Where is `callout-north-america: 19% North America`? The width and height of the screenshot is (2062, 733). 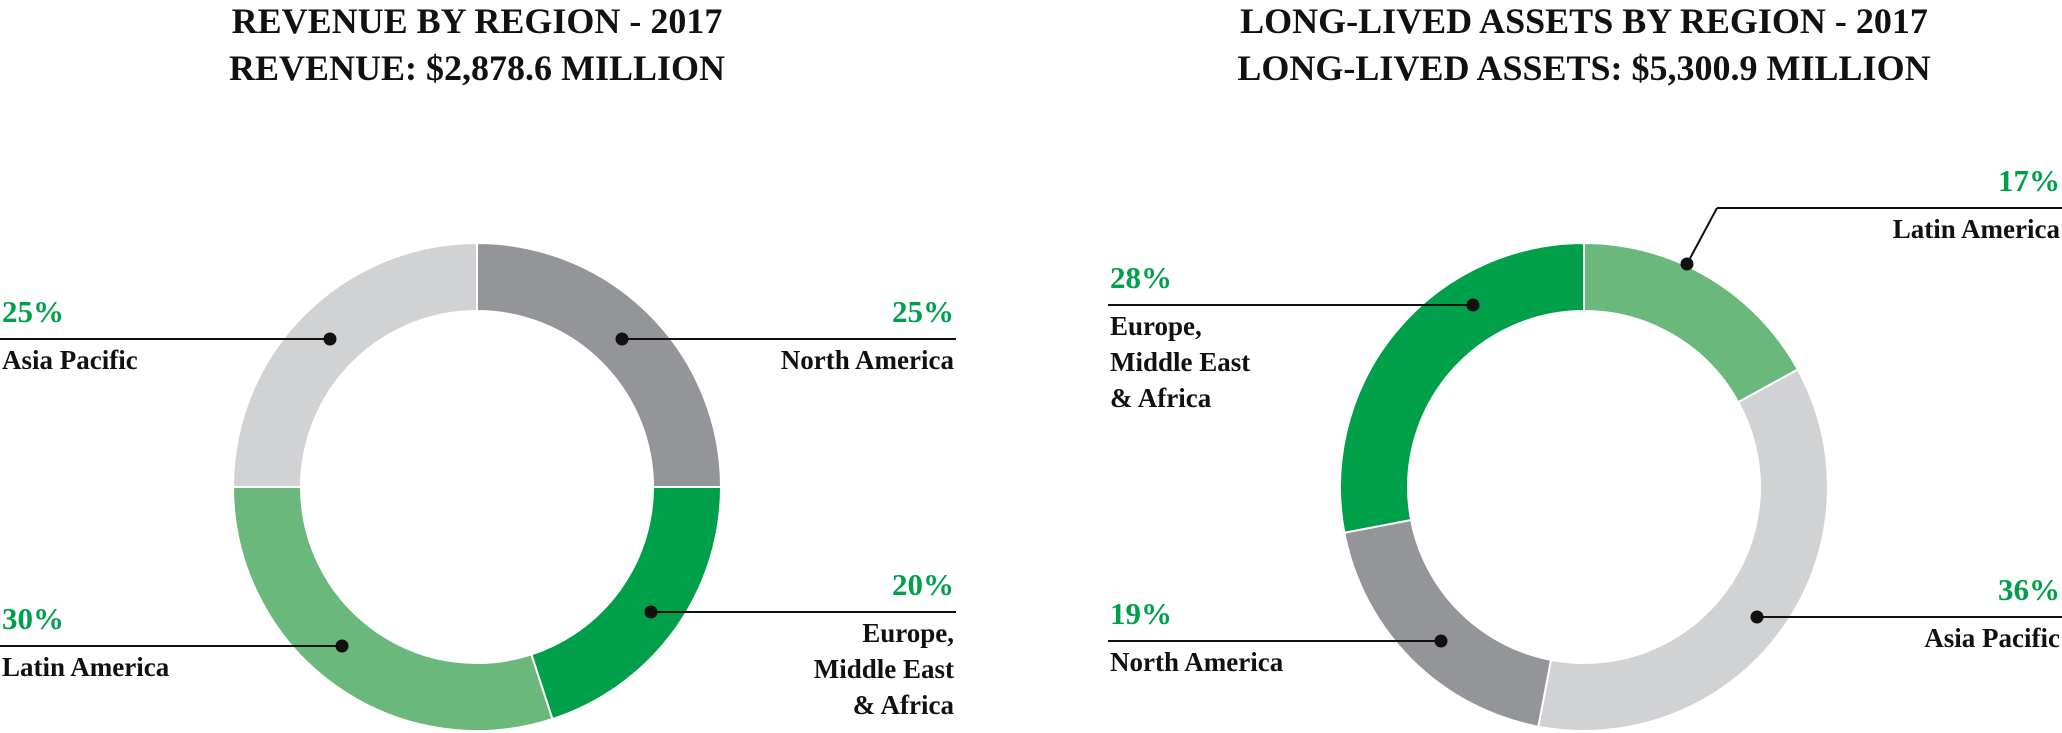 callout-north-america: 19% North America is located at coordinates (1278, 636).